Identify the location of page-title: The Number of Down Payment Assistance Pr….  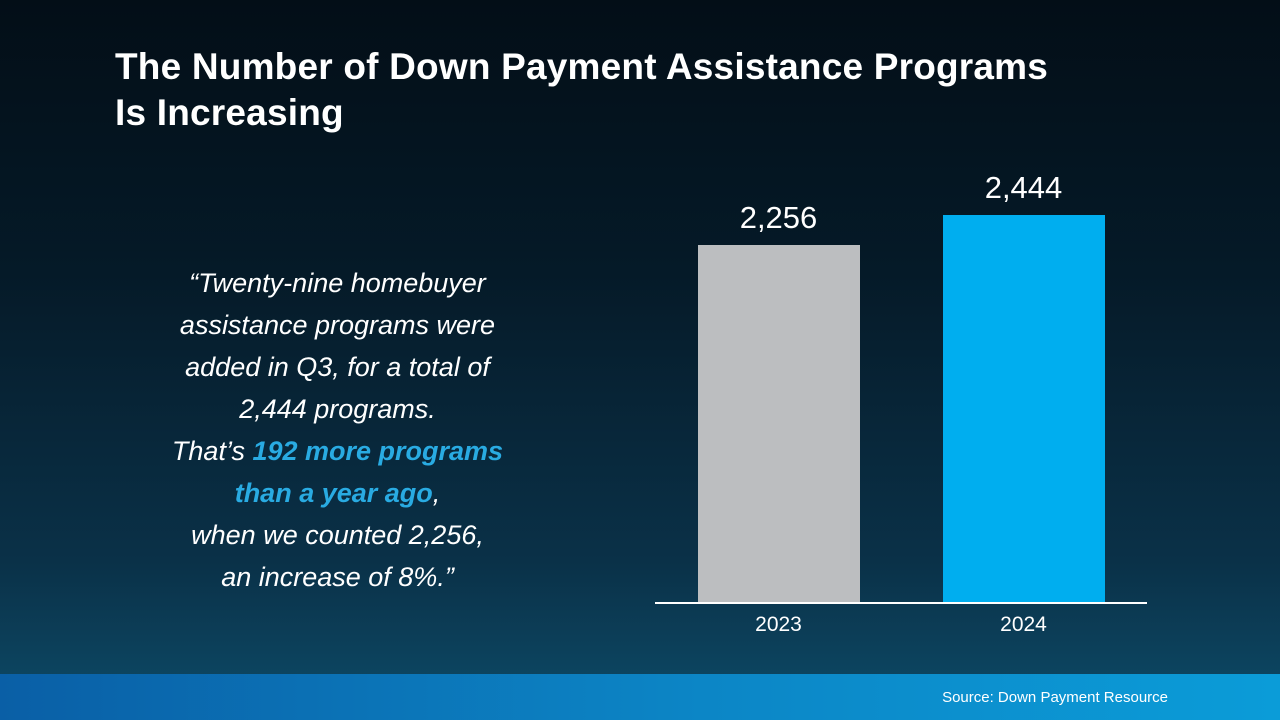
(581, 90).